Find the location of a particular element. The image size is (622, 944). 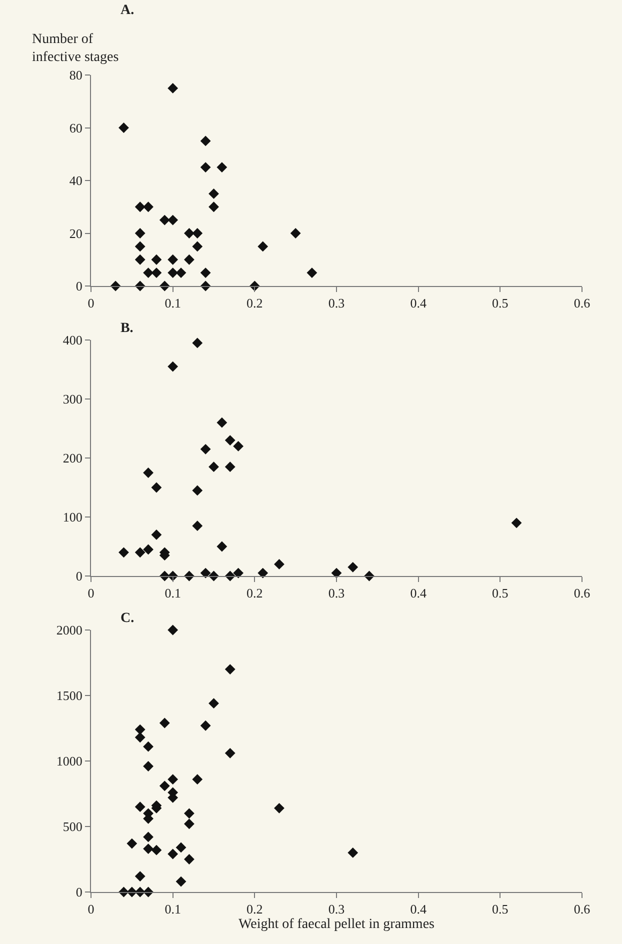

x-axis-title: Weight of faecal pellet in grammes is located at coordinates (336, 924).